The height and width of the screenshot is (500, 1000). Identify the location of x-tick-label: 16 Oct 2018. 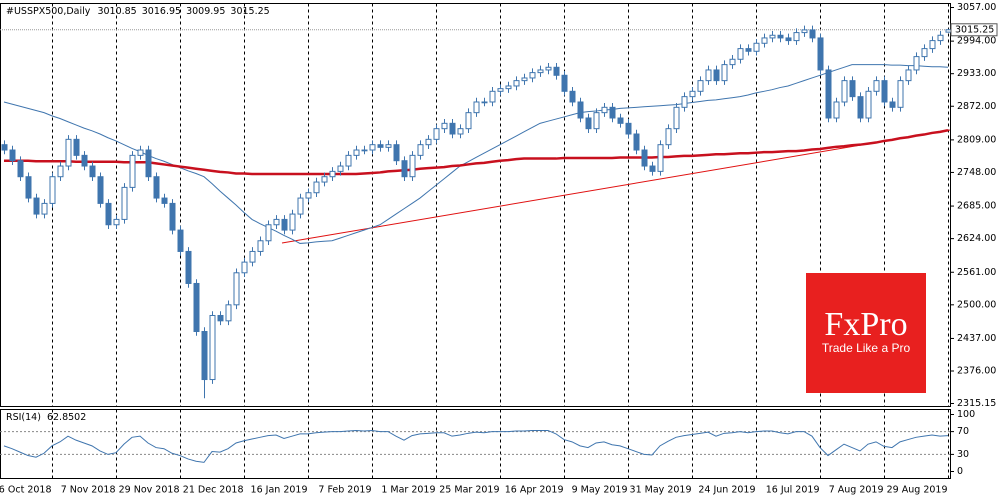
(26, 490).